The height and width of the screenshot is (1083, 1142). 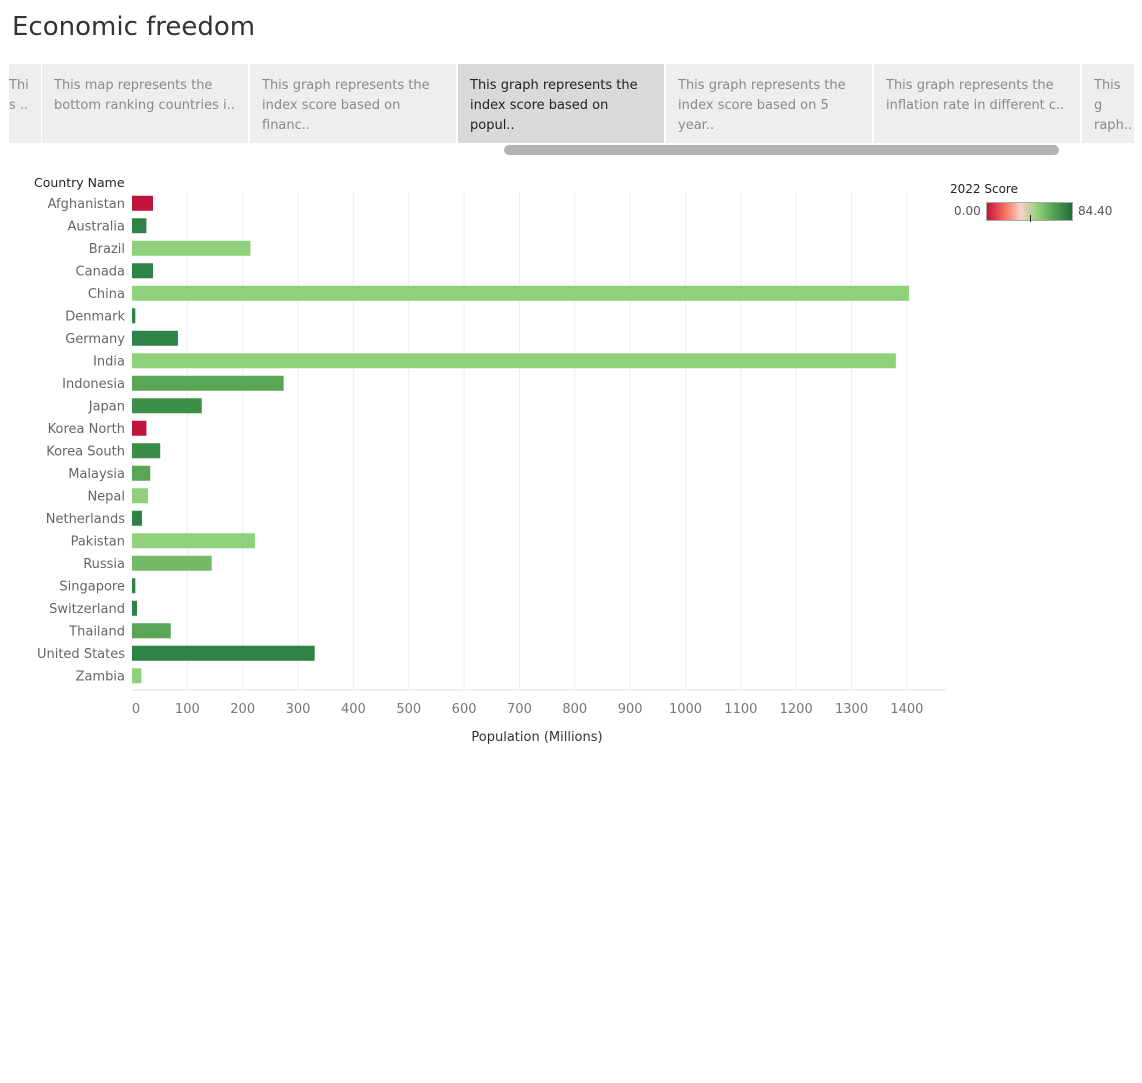 I want to click on category-label: Zambia, so click(x=100, y=676).